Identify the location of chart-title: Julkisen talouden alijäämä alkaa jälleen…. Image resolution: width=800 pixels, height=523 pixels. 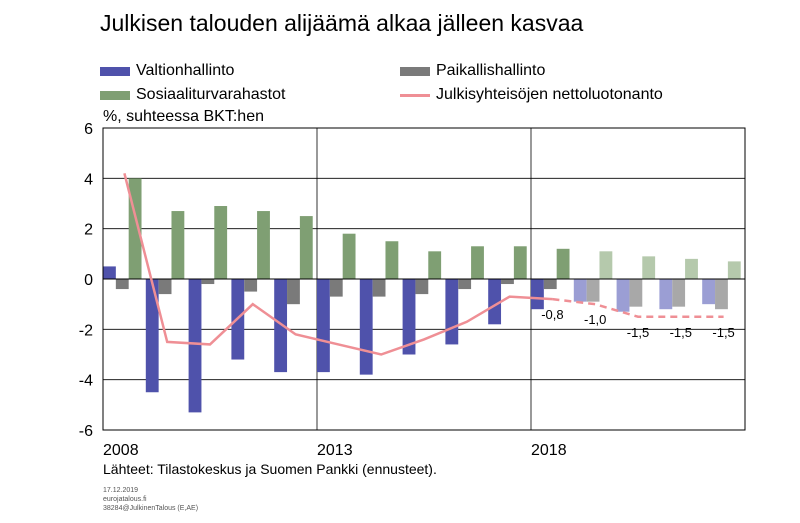
(342, 23).